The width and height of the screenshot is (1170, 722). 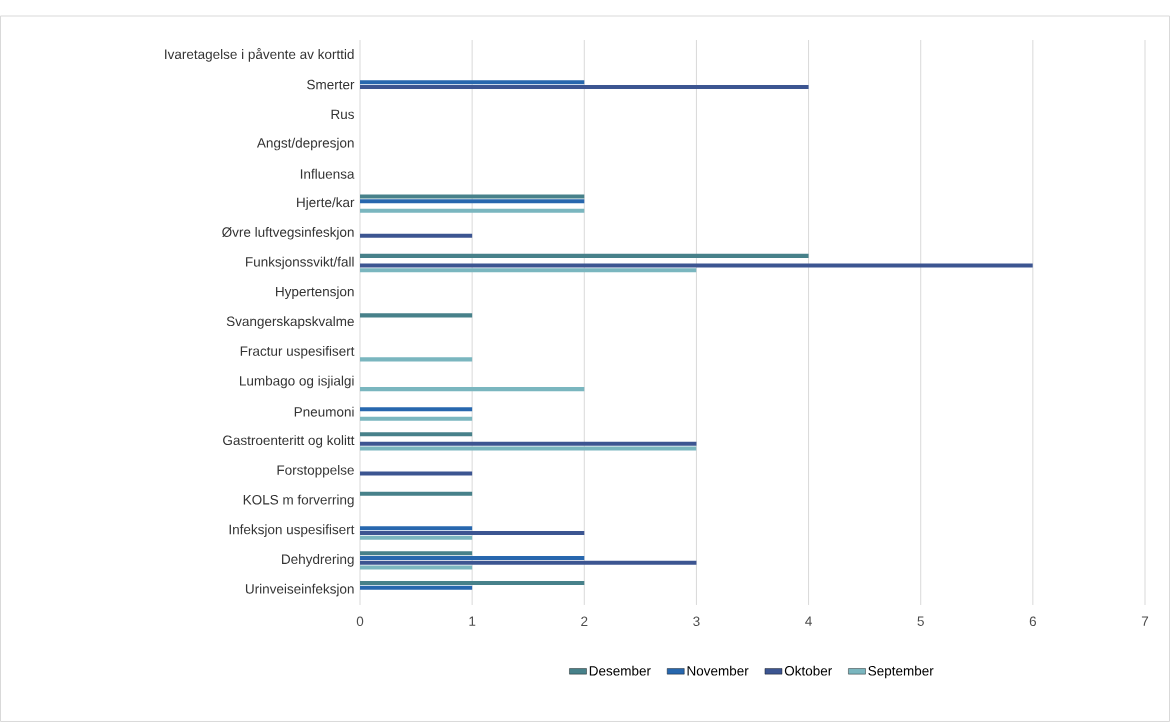 I want to click on x-tick-label: 7, so click(x=1145, y=621).